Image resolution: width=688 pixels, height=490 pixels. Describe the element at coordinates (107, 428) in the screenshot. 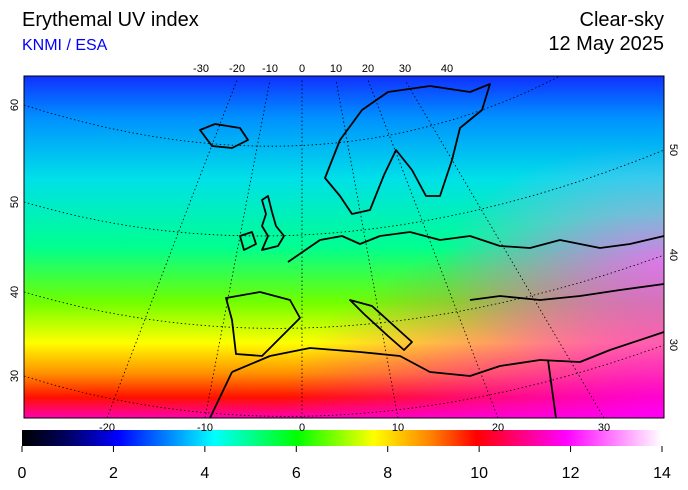

I see `bottom-lon-label: -20` at that location.